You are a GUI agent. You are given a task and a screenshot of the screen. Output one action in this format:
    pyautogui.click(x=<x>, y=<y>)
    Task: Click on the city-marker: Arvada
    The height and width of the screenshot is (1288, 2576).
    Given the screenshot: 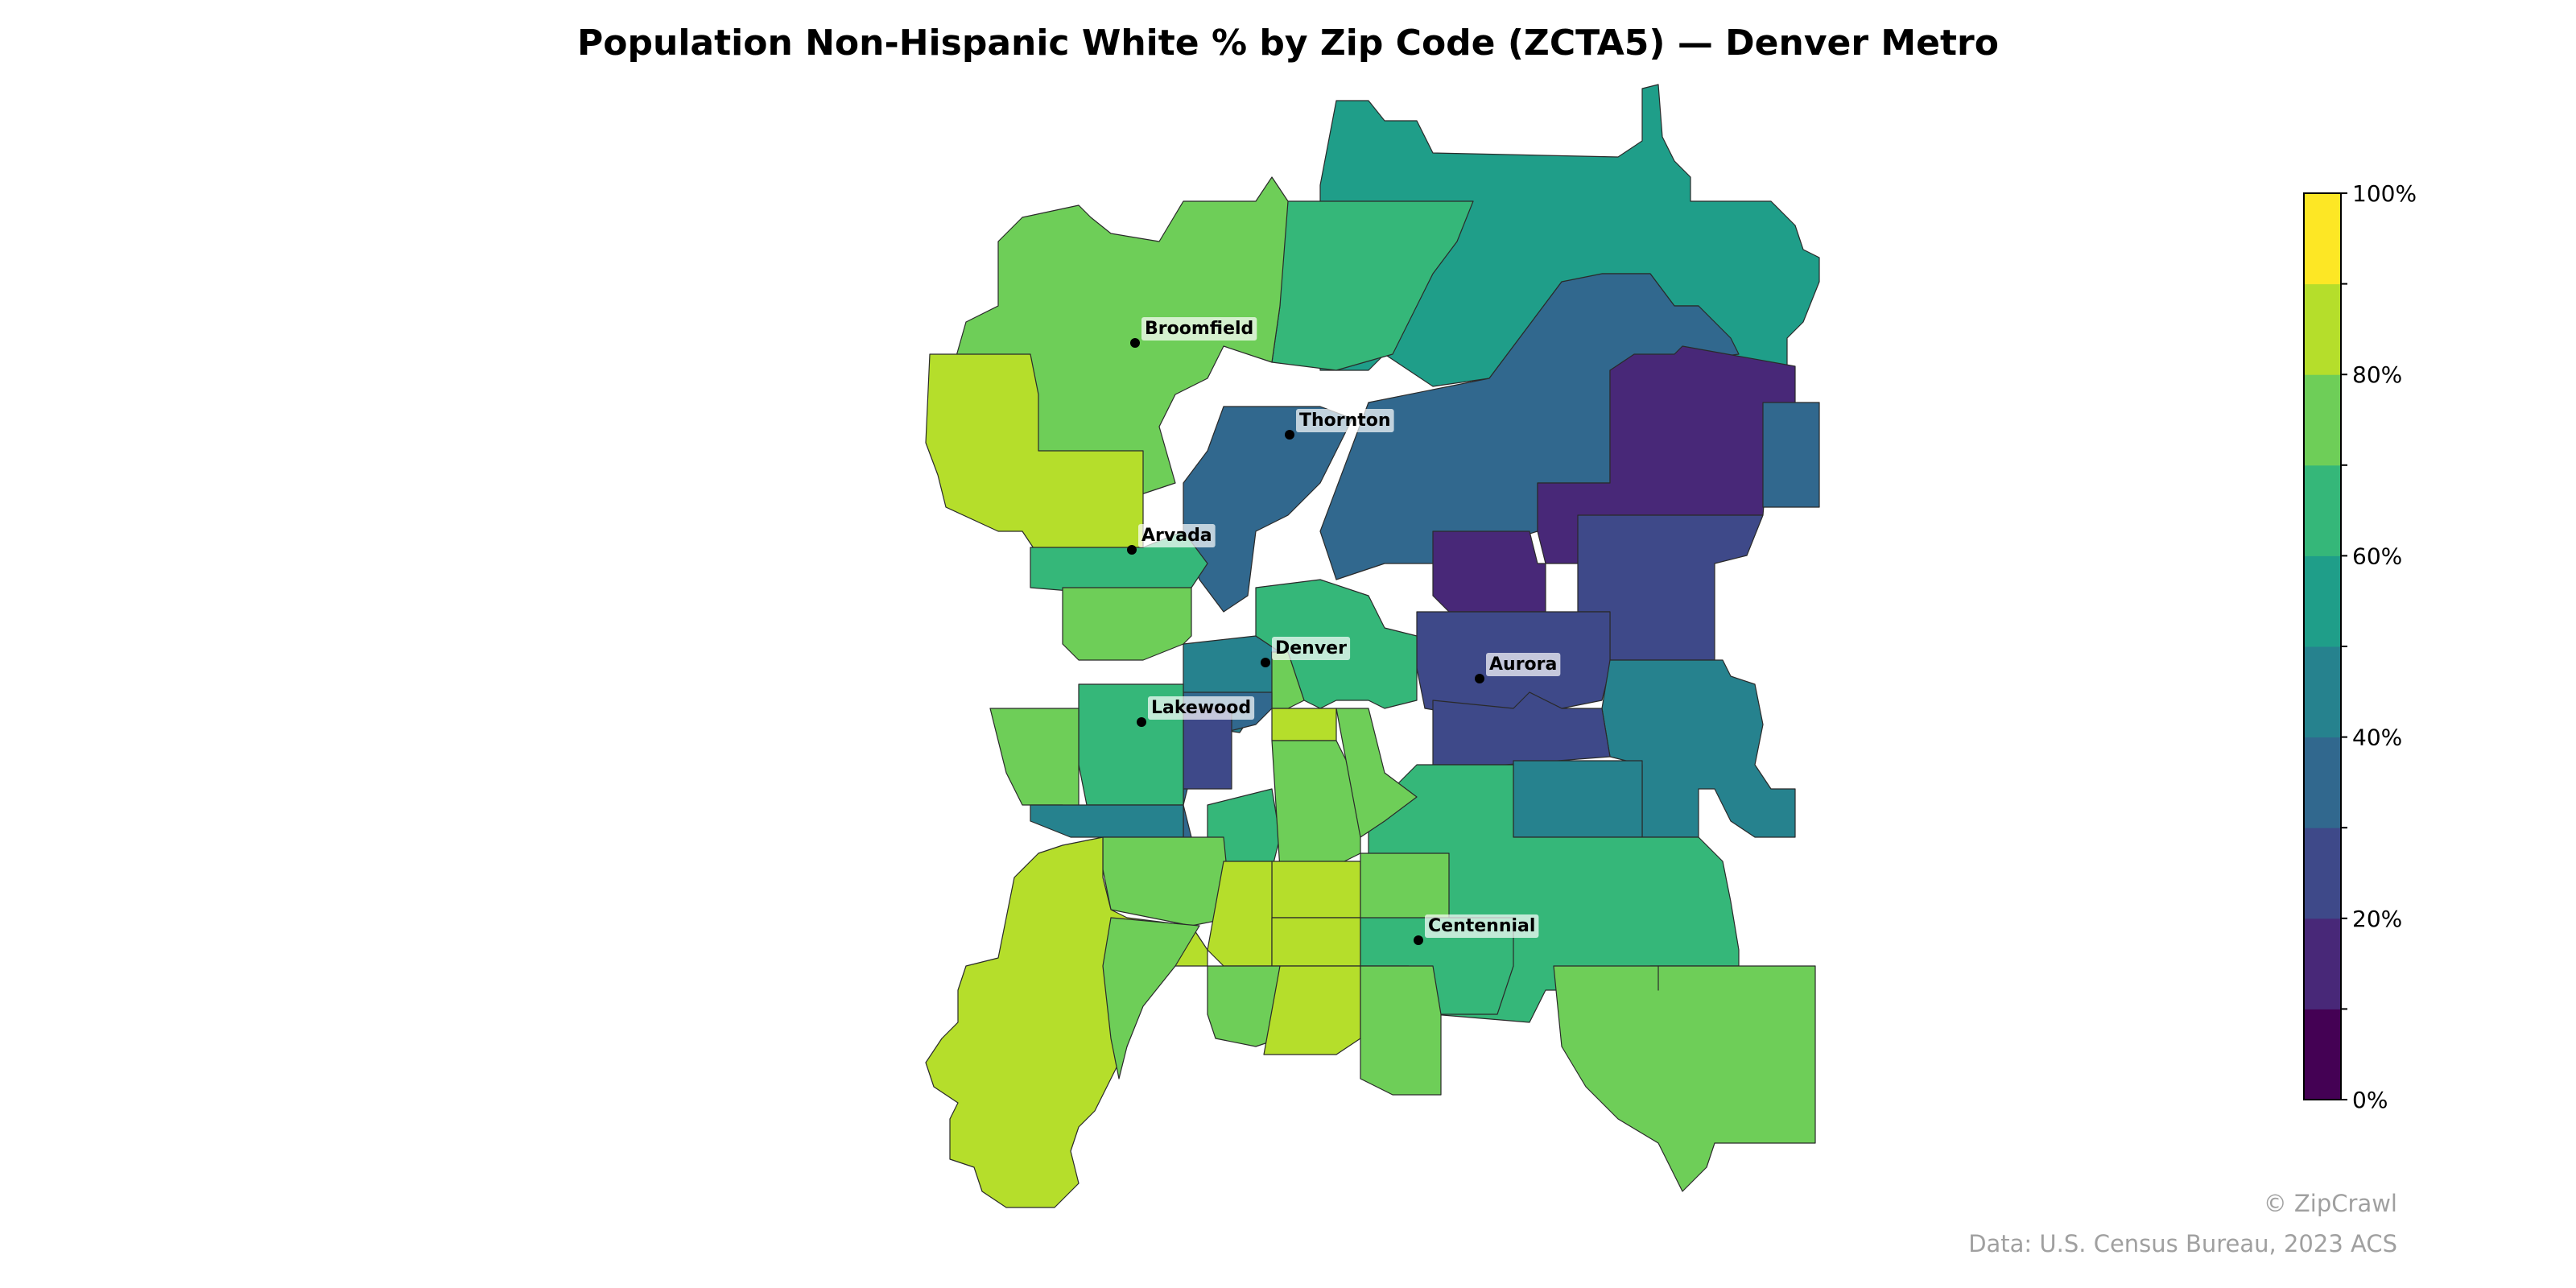 What is the action you would take?
    pyautogui.click(x=1171, y=539)
    